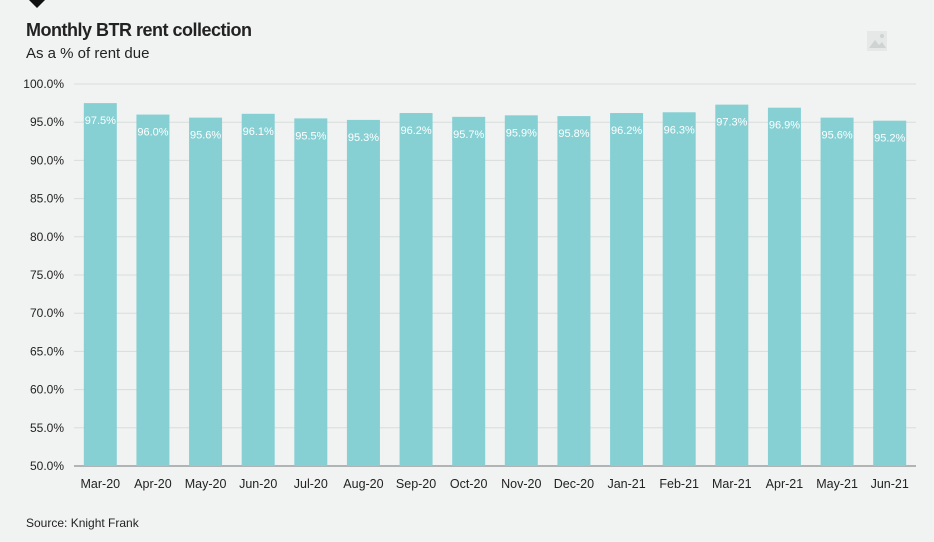 The image size is (934, 542). I want to click on data-label: 96.9%, so click(784, 126).